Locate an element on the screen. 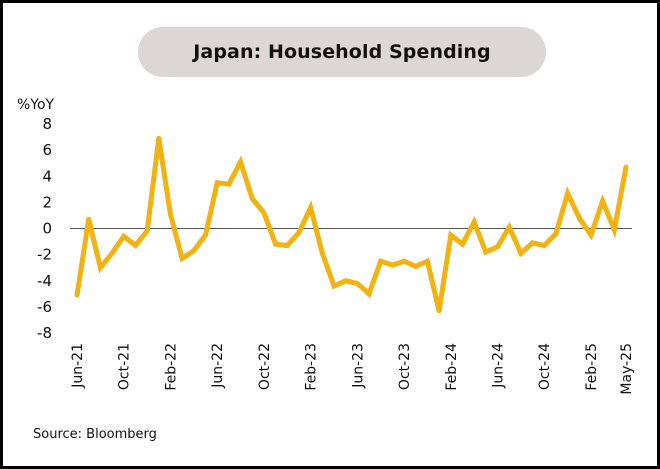 The width and height of the screenshot is (660, 469). x-tick-label: Oct-23 is located at coordinates (405, 366).